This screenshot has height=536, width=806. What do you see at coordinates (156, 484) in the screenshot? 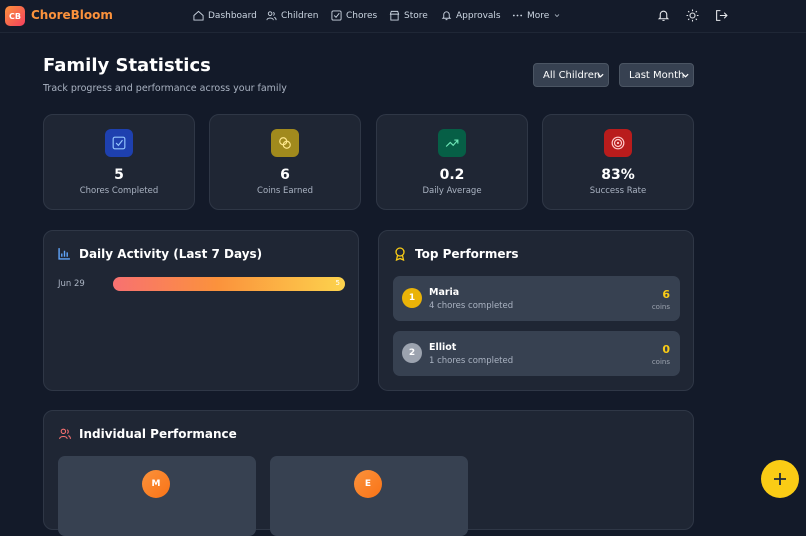
I see `child-avatar: M` at bounding box center [156, 484].